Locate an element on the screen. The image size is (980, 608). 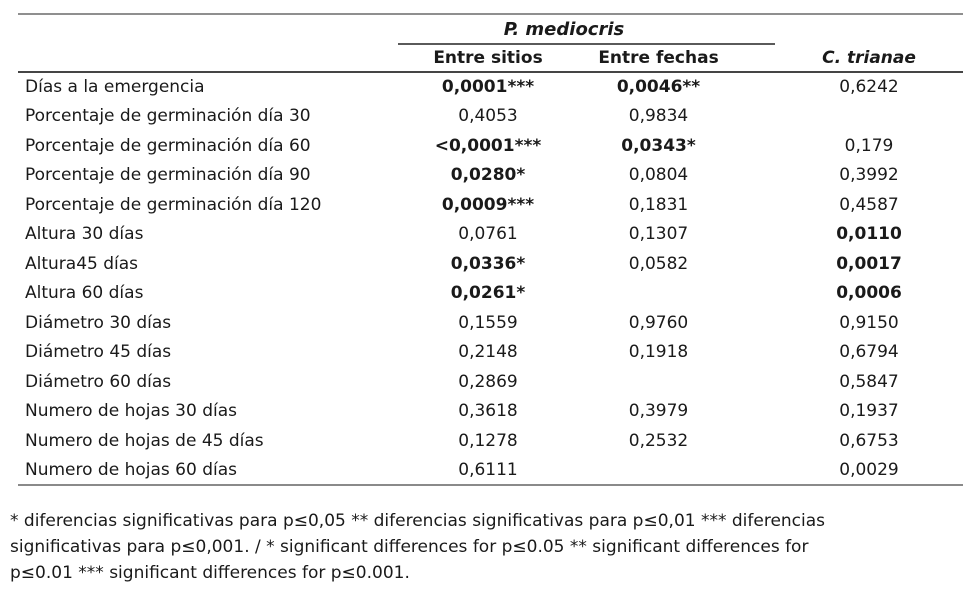
row-label: Porcentaje de germinación día 90 is located at coordinates (168, 175).